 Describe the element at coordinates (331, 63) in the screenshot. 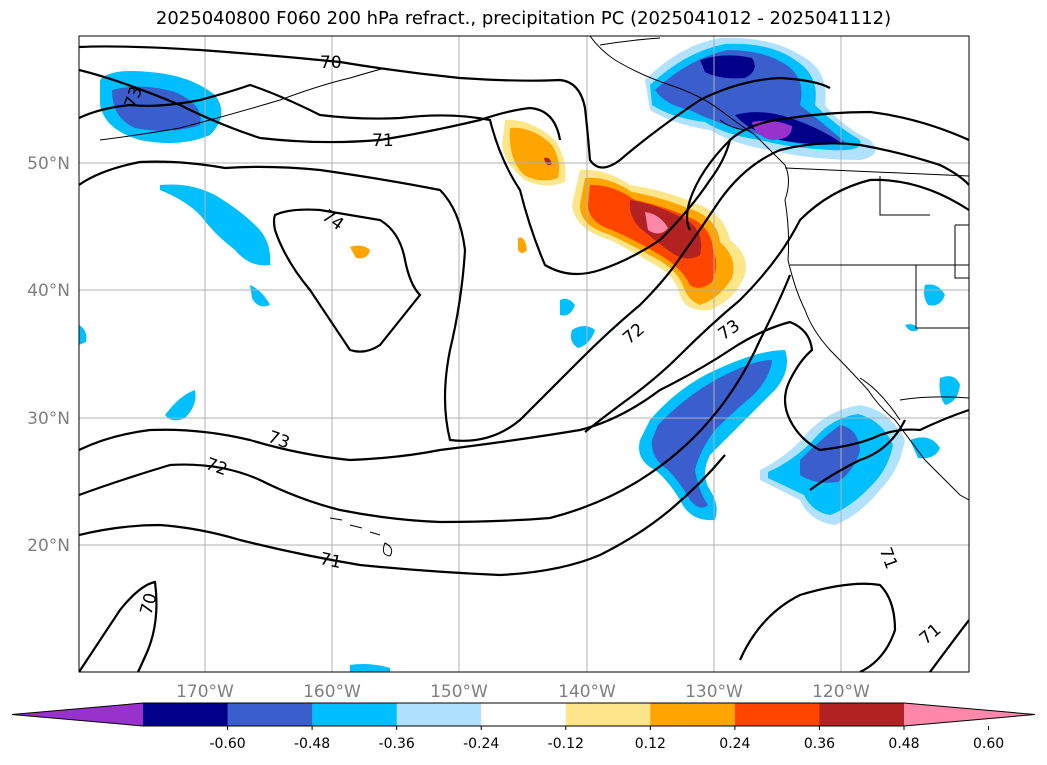

I see `contour-label: 70` at that location.